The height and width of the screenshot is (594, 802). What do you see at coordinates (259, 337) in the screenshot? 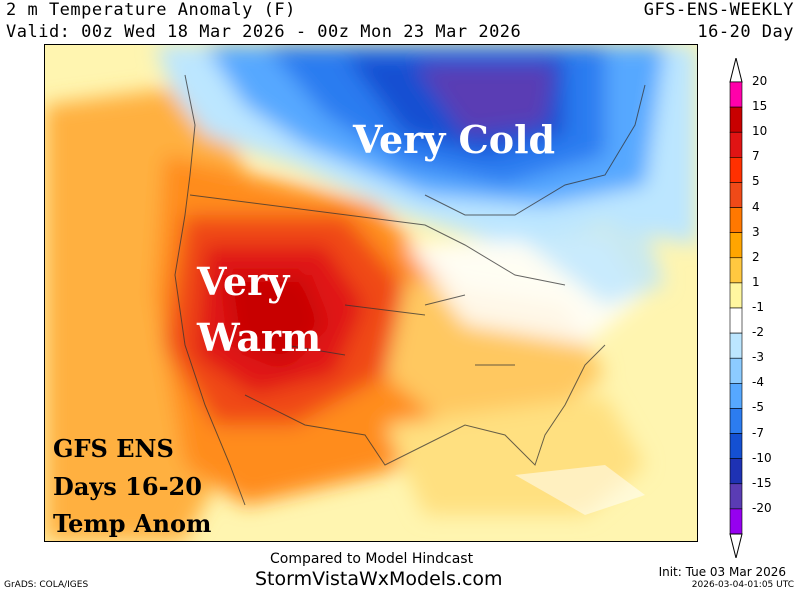
I see `very-warm-label-line2: Warm` at bounding box center [259, 337].